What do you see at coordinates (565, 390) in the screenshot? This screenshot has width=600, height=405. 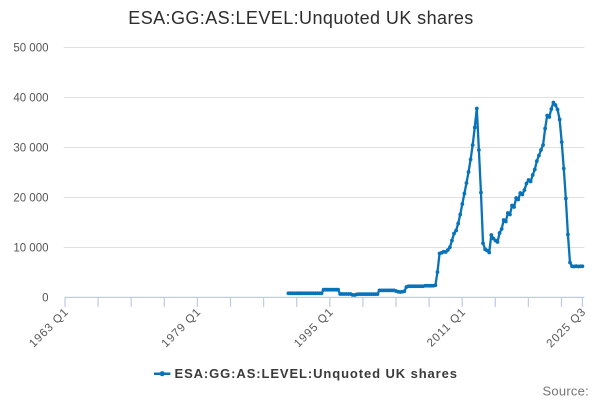 I see `svg-text: Source:` at bounding box center [565, 390].